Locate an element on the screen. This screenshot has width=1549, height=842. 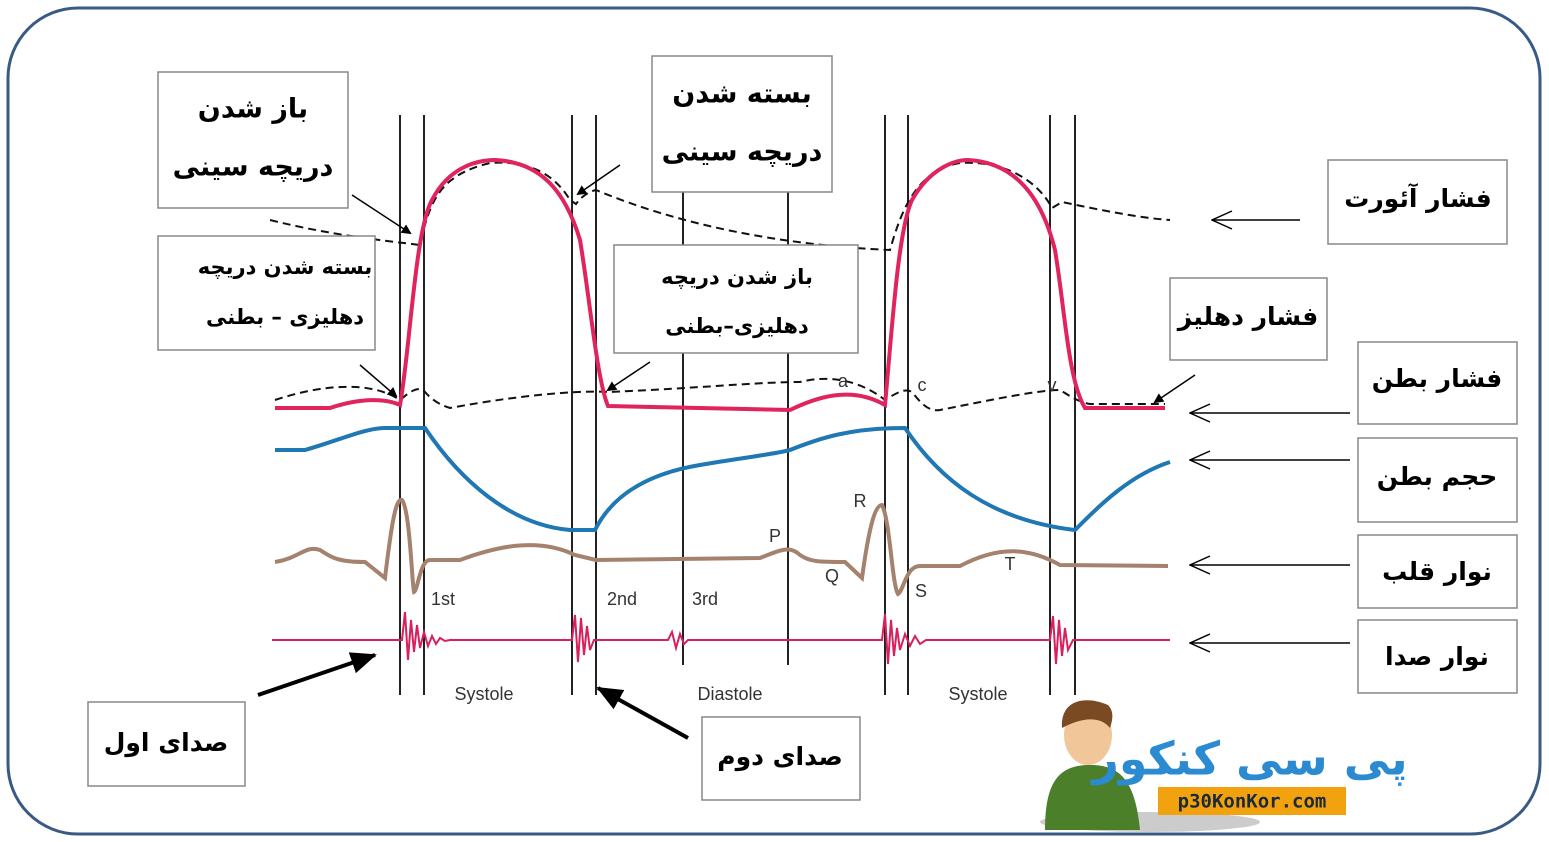
callout-text: دهلیزی – بطنی is located at coordinates (285, 317).